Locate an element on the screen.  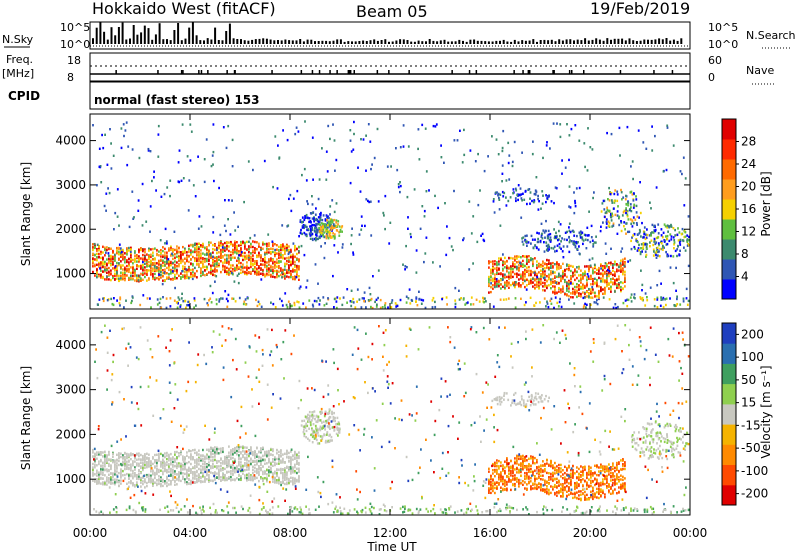
cpid-text: normal (fast stereo) 153 is located at coordinates (177, 100).